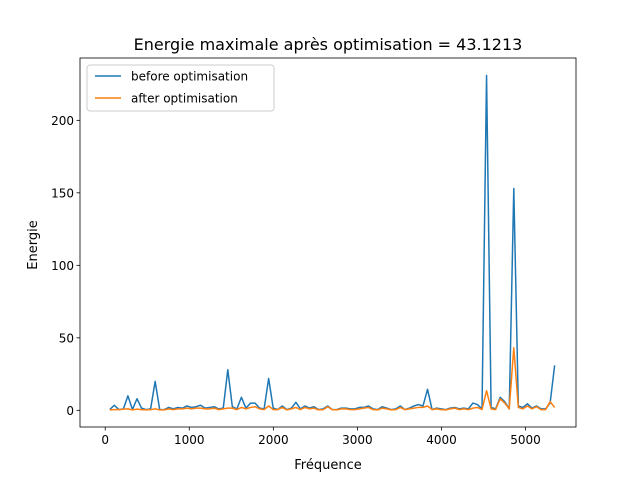 The height and width of the screenshot is (484, 640). What do you see at coordinates (189, 77) in the screenshot?
I see `legend-label-before: before optimisation` at bounding box center [189, 77].